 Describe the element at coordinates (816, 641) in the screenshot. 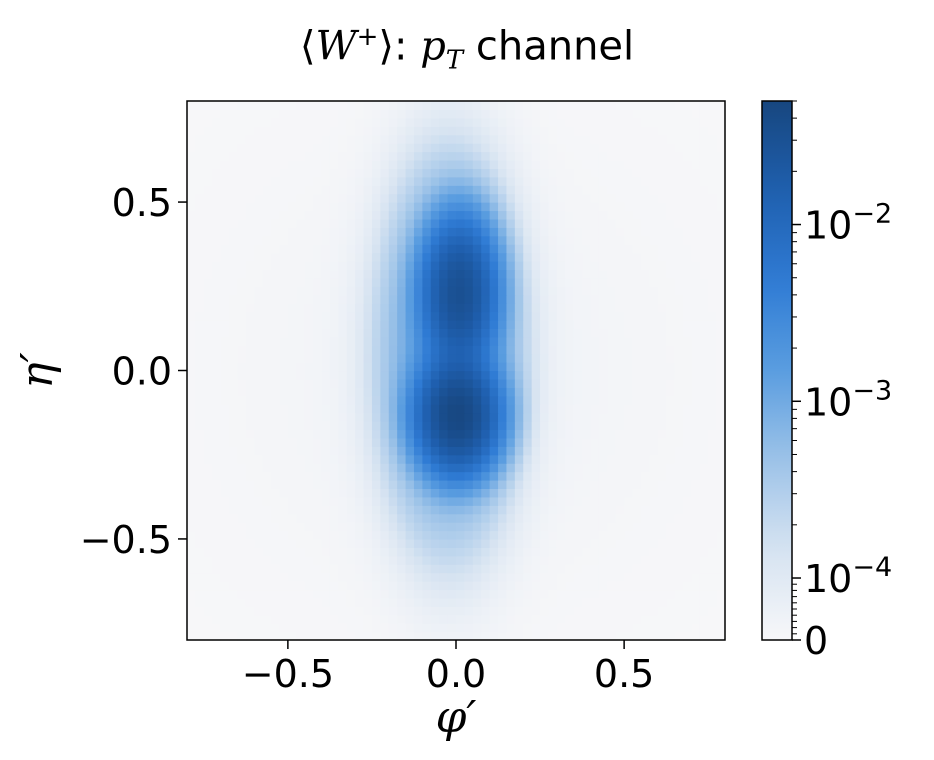

I see `colorbar-tick-label: 0` at that location.